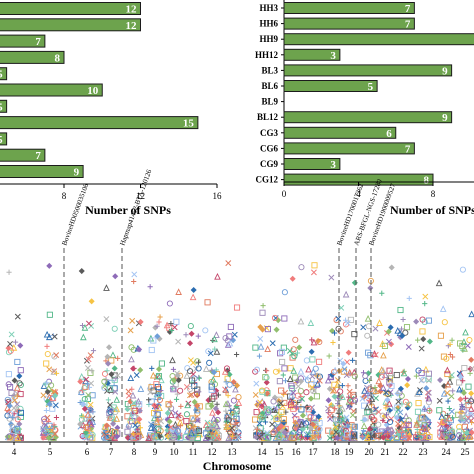  What do you see at coordinates (132, 10) in the screenshot?
I see `bar-value-label: 12` at bounding box center [132, 10].